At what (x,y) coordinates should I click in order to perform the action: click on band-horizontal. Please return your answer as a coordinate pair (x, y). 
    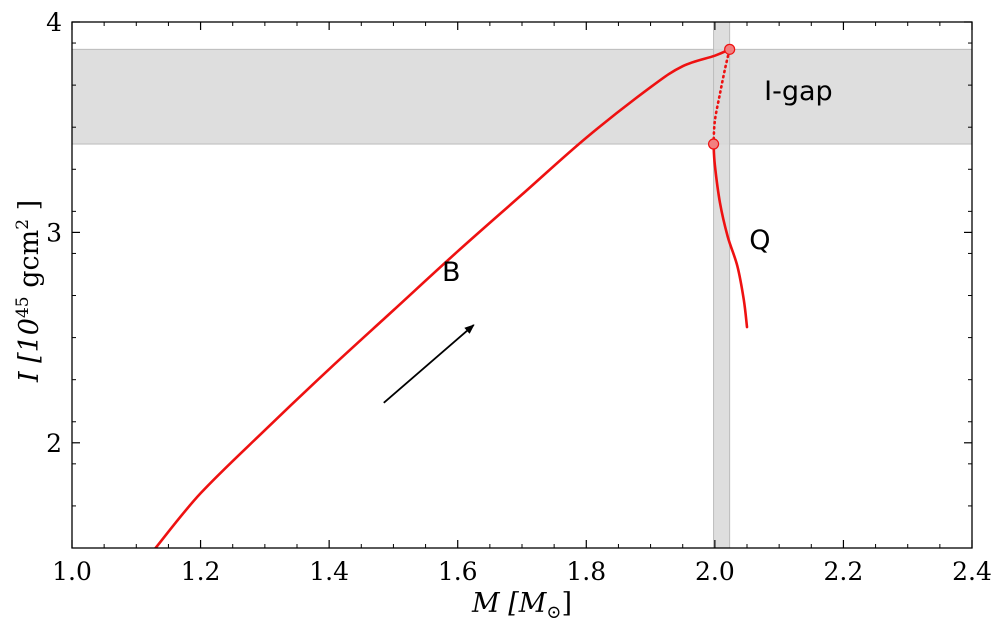
    Looking at the image, I should click on (522, 96).